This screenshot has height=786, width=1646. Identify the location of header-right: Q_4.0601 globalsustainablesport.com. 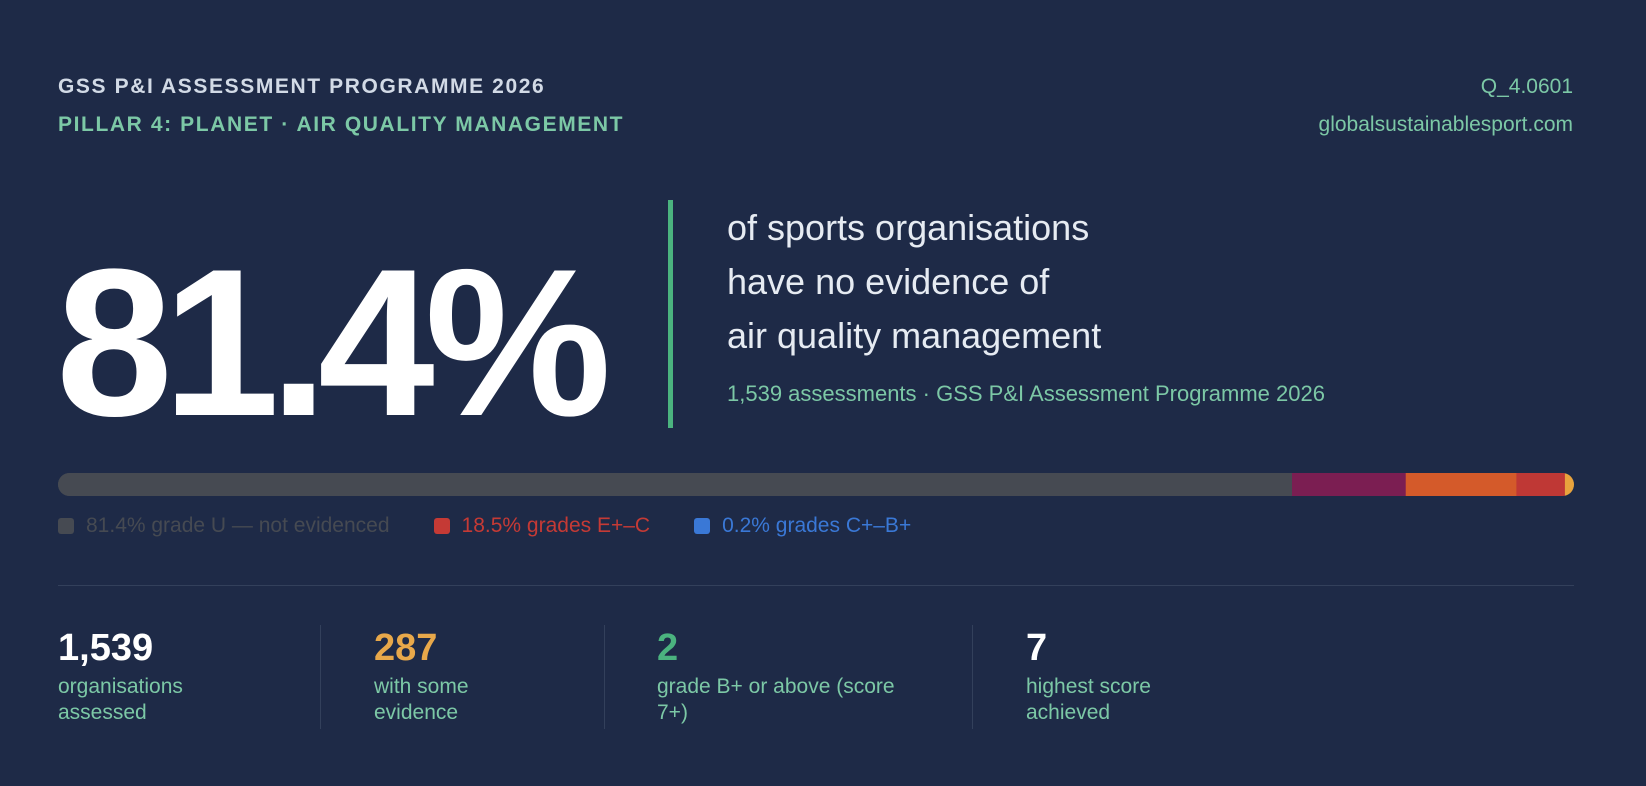
(1446, 106).